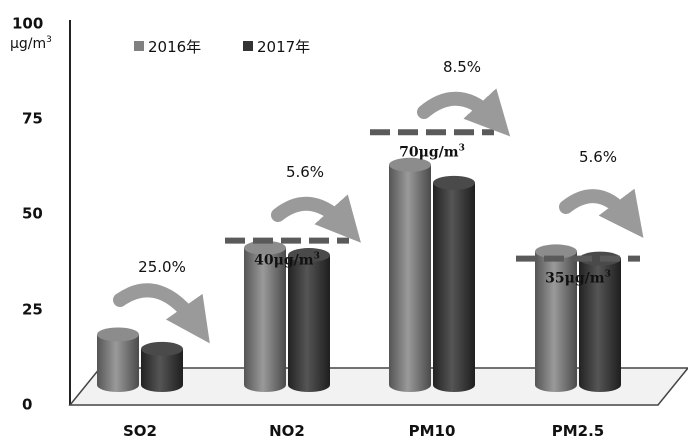 The width and height of the screenshot is (688, 445). Describe the element at coordinates (464, 112) in the screenshot. I see `decrease-arrow-pm10` at that location.